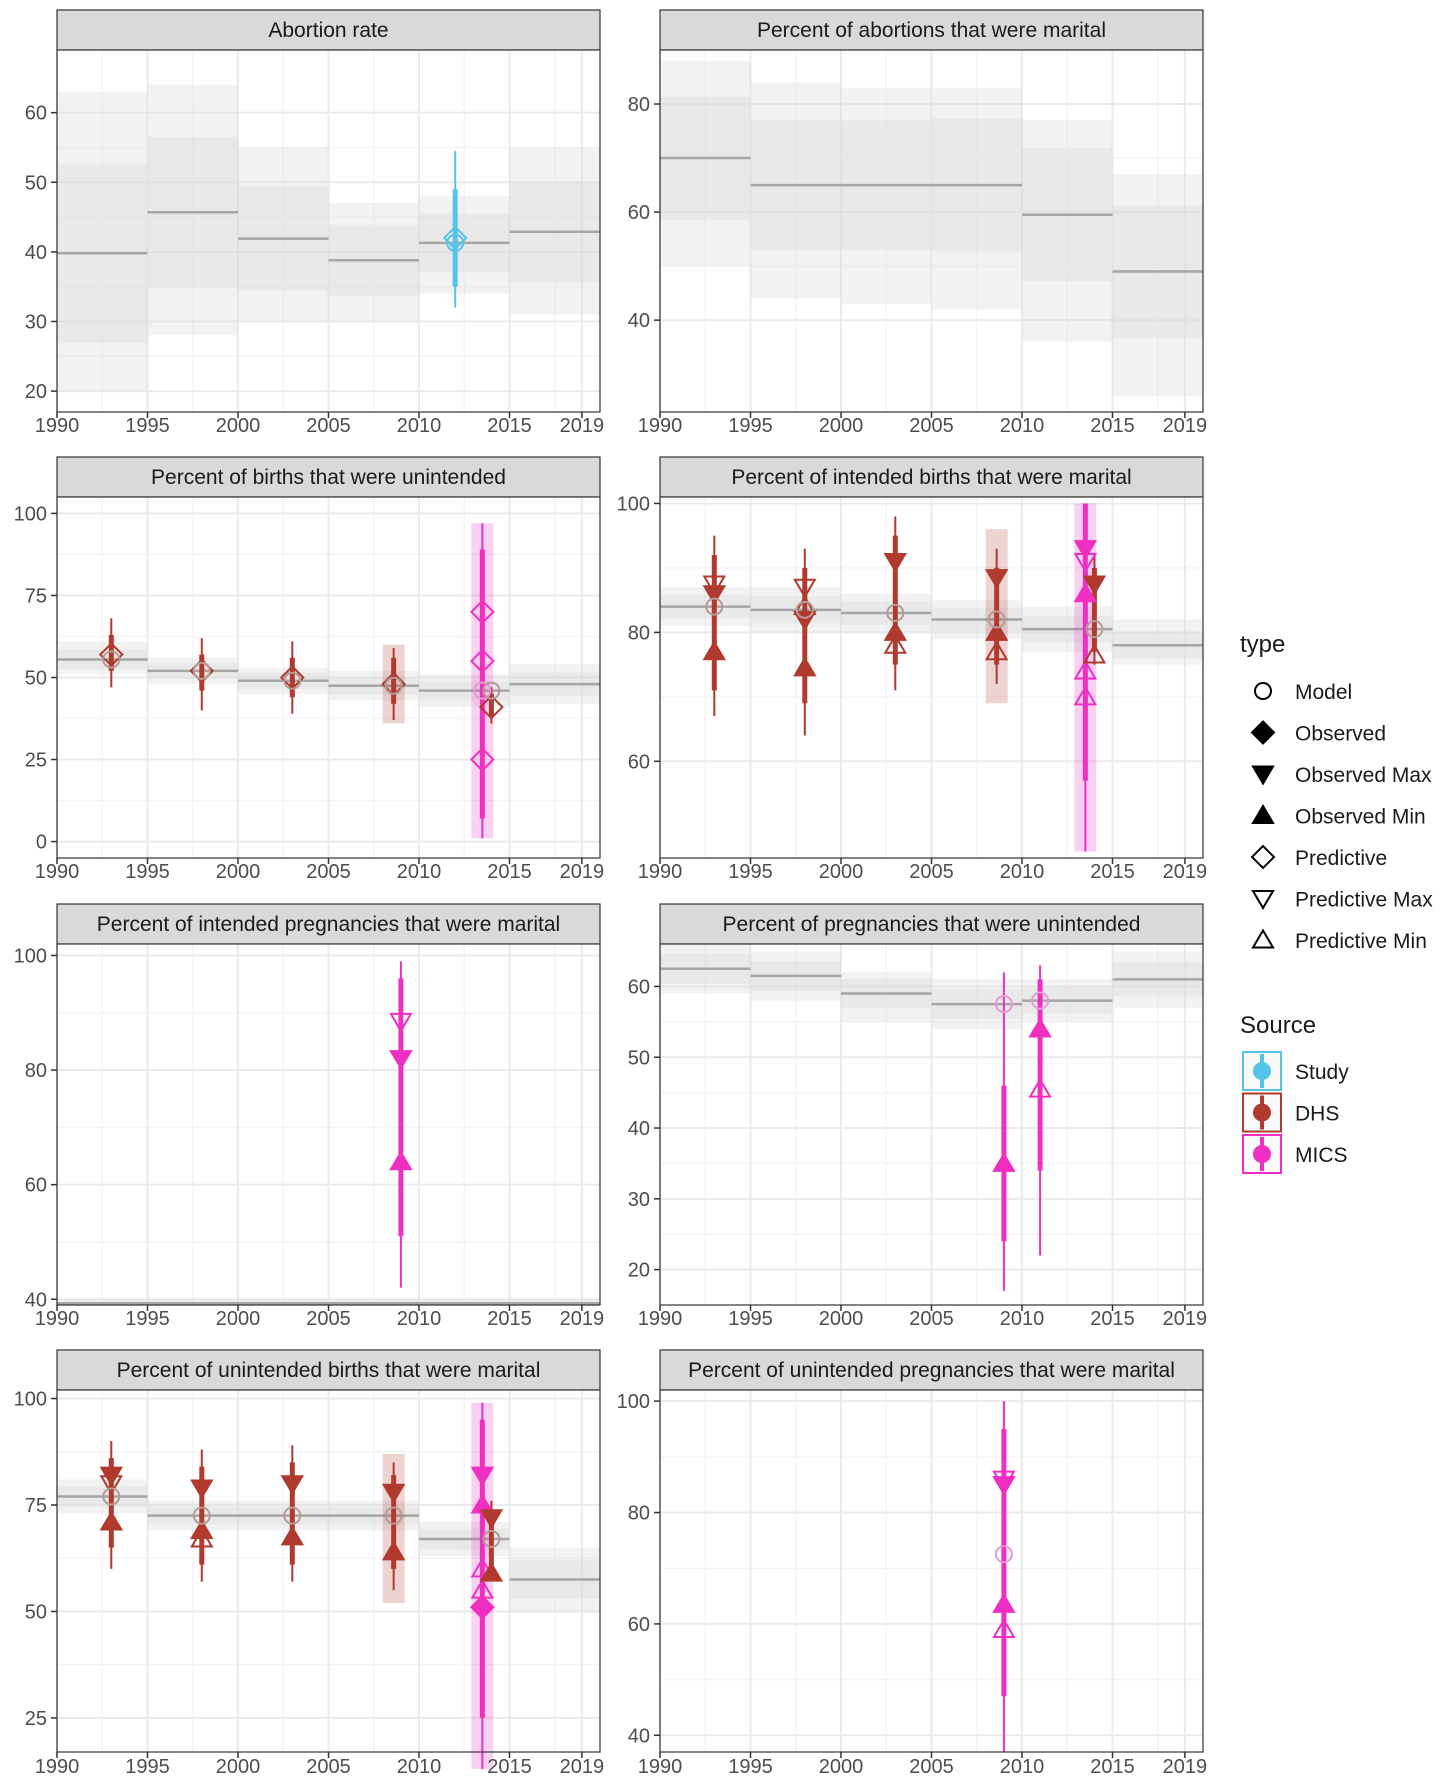  I want to click on legend-type-label: Predictive Max, so click(1364, 900).